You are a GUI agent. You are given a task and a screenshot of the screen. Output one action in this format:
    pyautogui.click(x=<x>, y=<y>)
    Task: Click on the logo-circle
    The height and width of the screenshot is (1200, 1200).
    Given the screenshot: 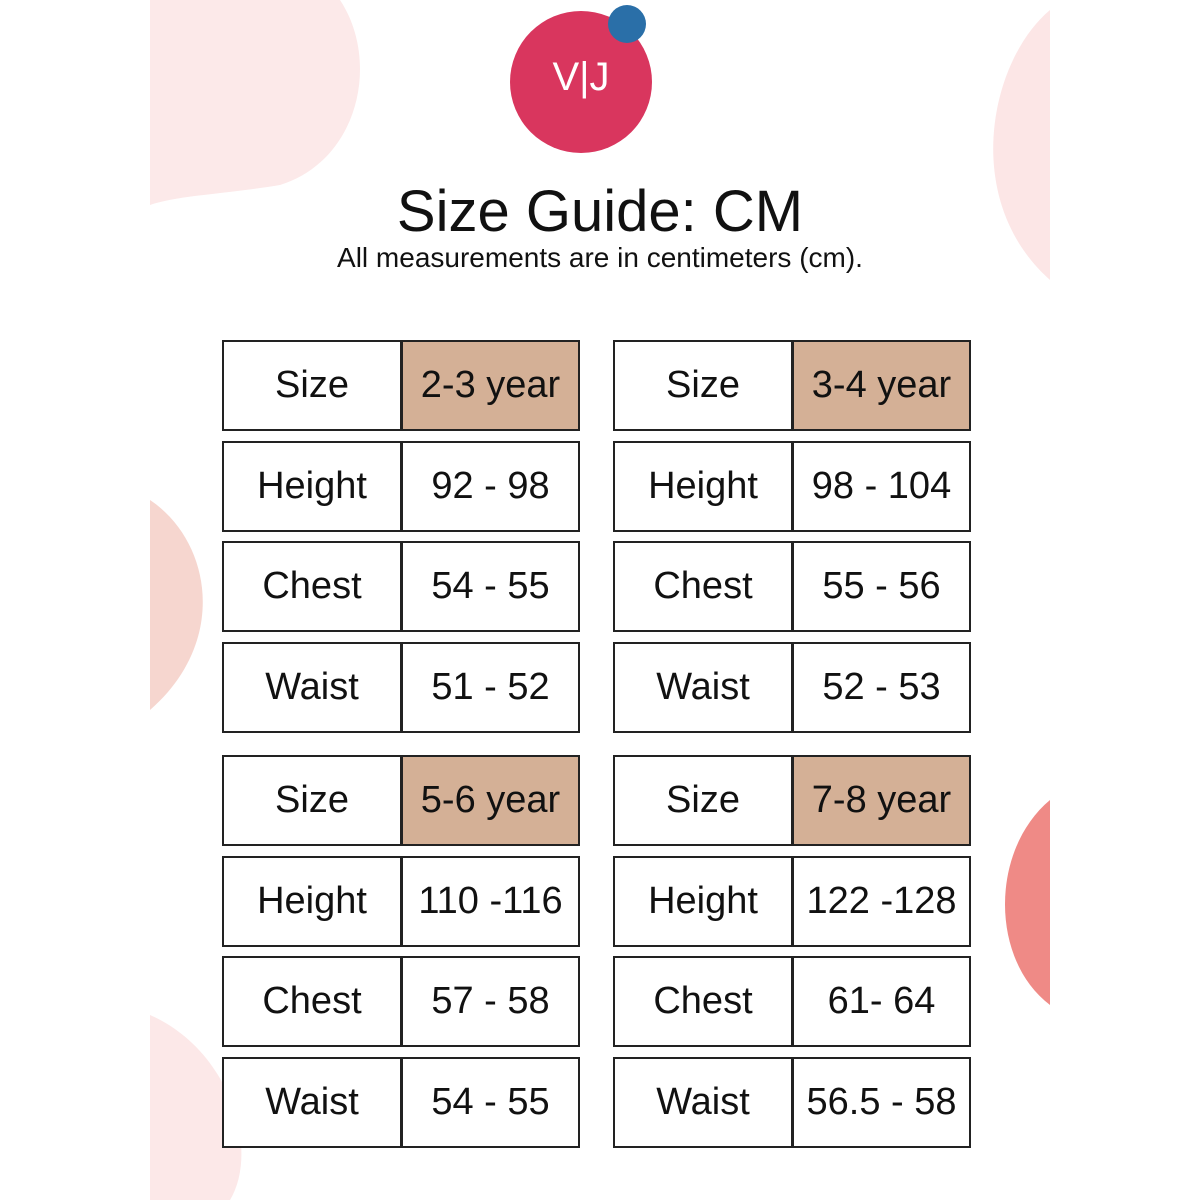 What is the action you would take?
    pyautogui.click(x=581, y=82)
    